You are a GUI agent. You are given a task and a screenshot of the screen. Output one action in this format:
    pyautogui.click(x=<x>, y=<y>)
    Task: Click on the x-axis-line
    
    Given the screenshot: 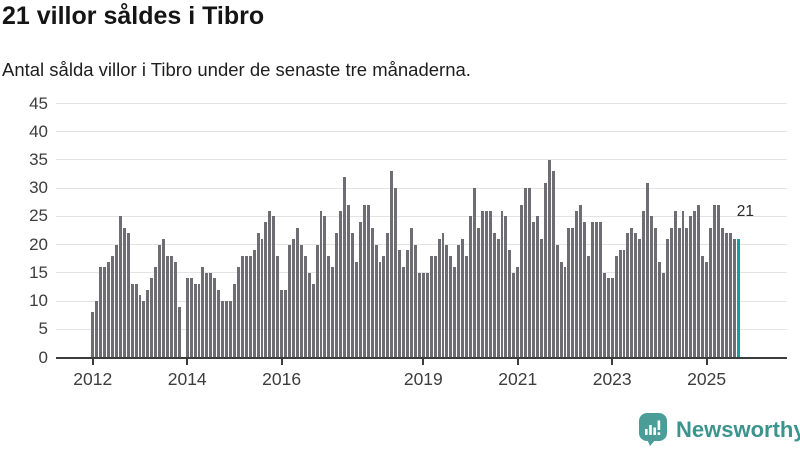 What is the action you would take?
    pyautogui.click(x=421, y=357)
    